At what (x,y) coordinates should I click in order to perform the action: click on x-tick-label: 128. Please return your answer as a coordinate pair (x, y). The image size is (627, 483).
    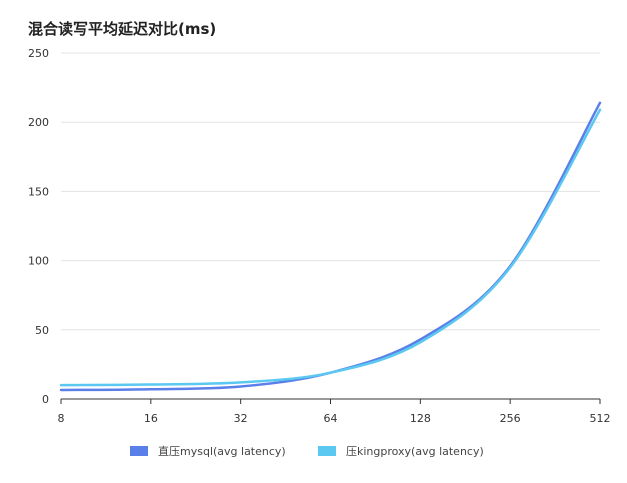
    Looking at the image, I should click on (420, 418).